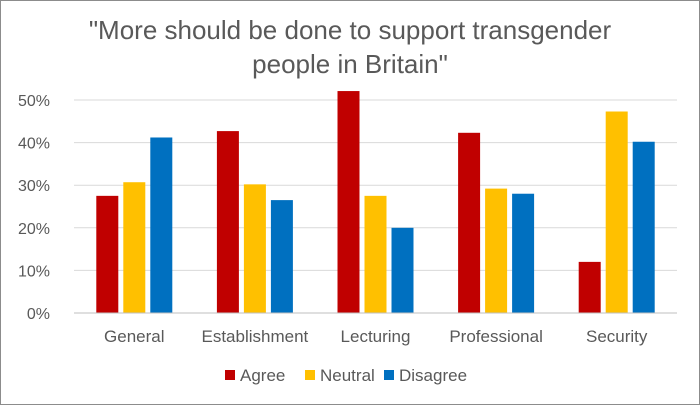 The width and height of the screenshot is (700, 409). Describe the element at coordinates (389, 375) in the screenshot. I see `legend-swatch-disagree` at that location.